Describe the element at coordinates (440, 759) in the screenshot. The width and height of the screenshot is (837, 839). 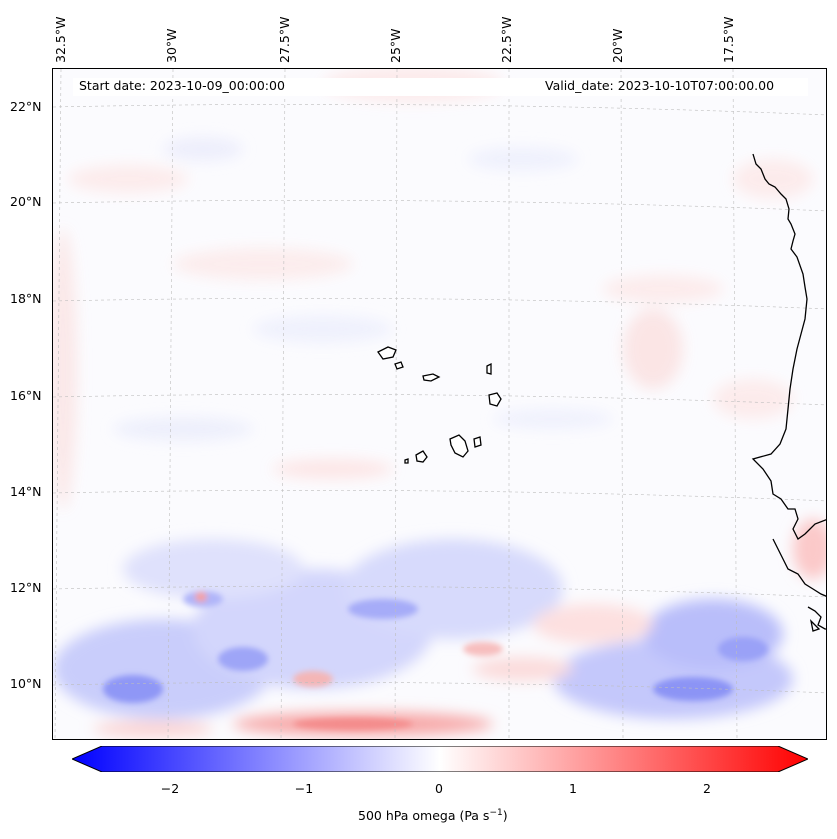
I see `colorbar` at that location.